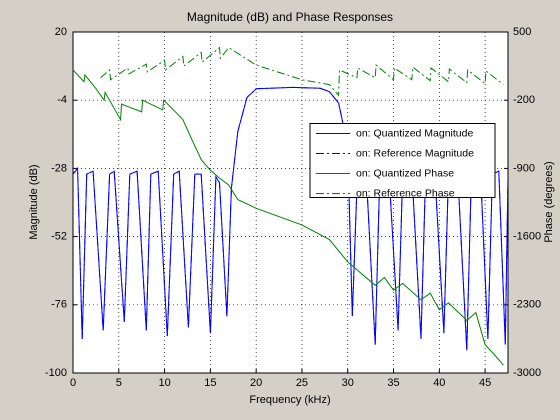 This screenshot has height=420, width=560. Describe the element at coordinates (119, 383) in the screenshot. I see `x-tick-label: 5` at that location.